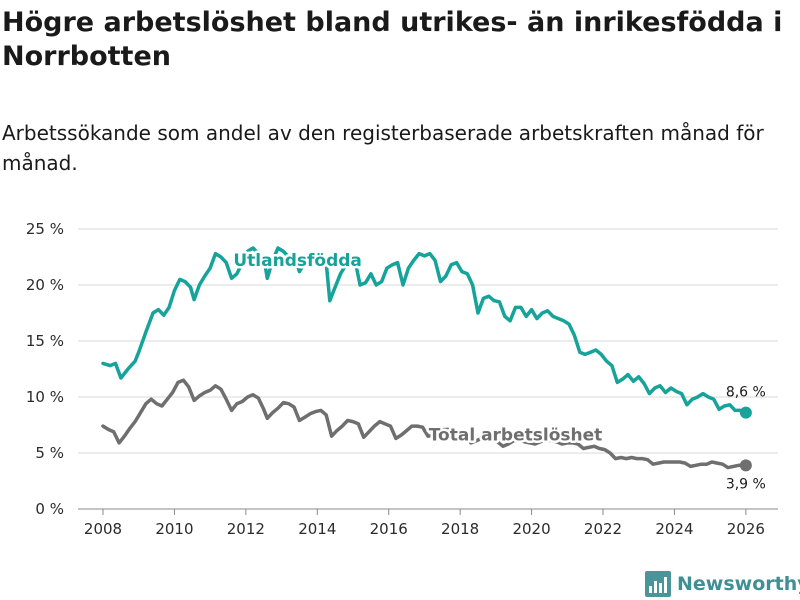 The width and height of the screenshot is (800, 600). What do you see at coordinates (603, 529) in the screenshot?
I see `x-tick-label: 2022` at bounding box center [603, 529].